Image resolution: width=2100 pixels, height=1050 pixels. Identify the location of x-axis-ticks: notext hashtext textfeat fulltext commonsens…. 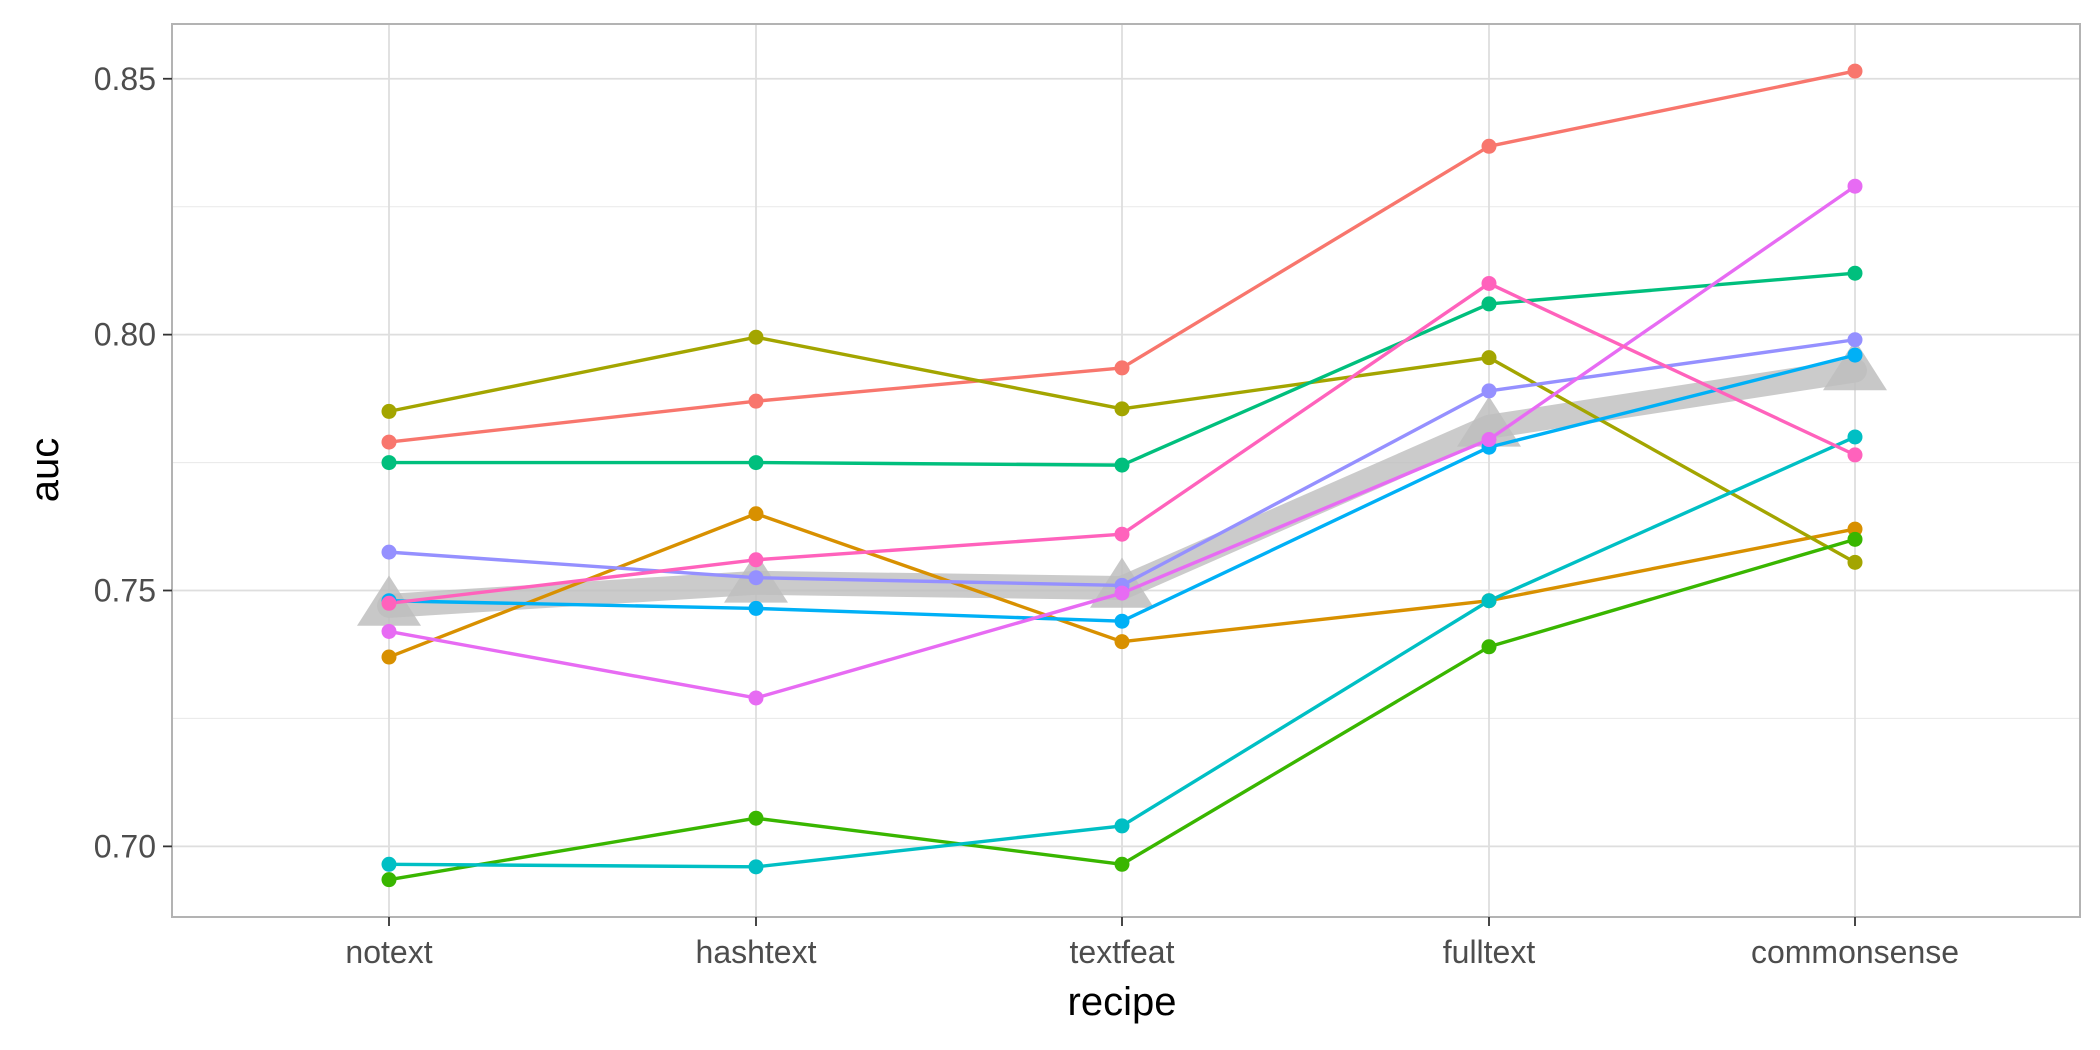
(1152, 943).